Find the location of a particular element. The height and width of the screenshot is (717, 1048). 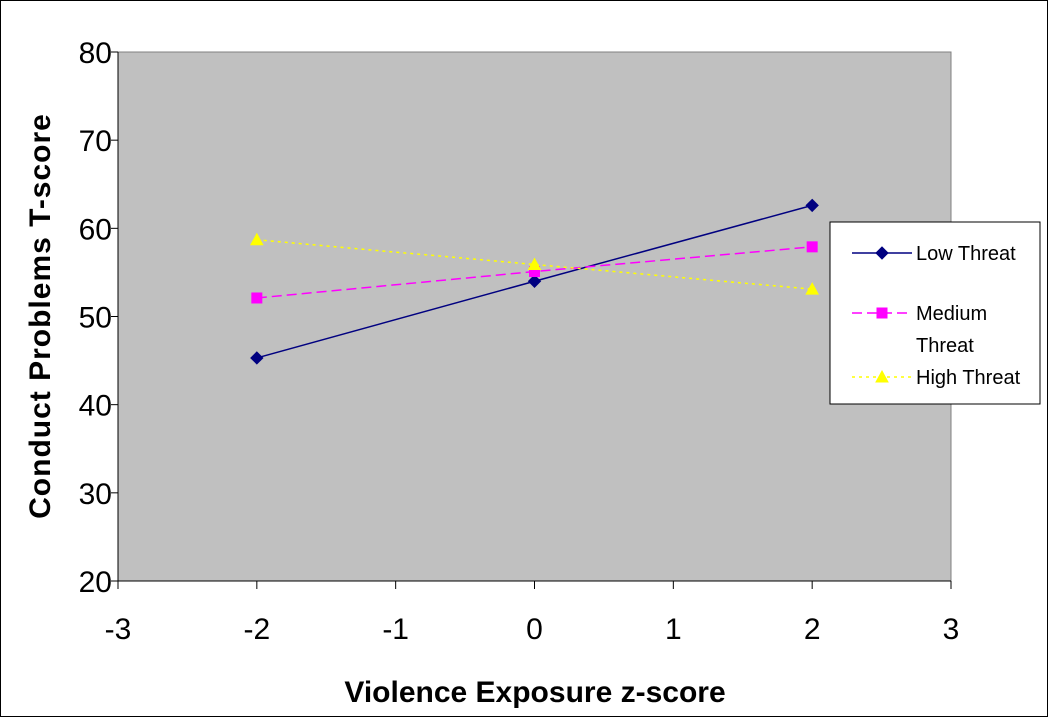

x-tick-label: -1 is located at coordinates (395, 629).